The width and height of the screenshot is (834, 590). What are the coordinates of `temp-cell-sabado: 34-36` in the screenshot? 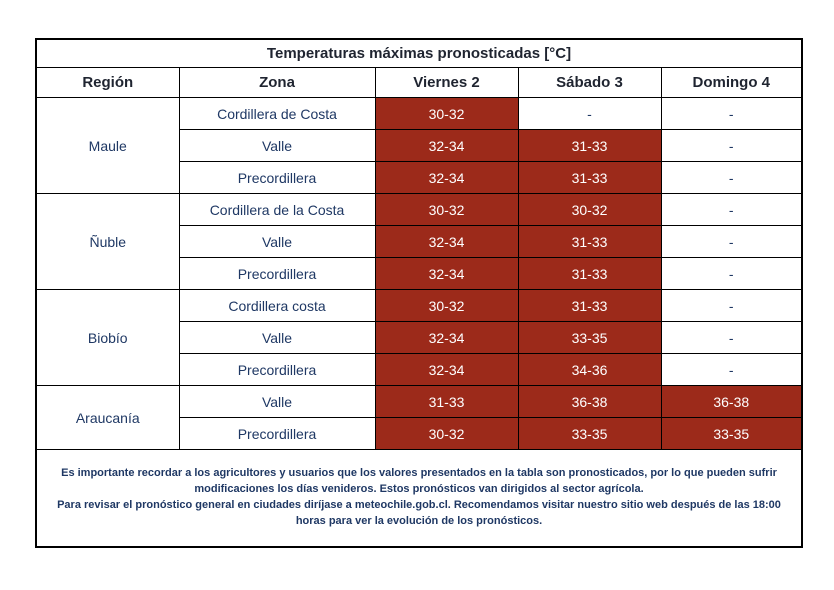 It's located at (589, 369).